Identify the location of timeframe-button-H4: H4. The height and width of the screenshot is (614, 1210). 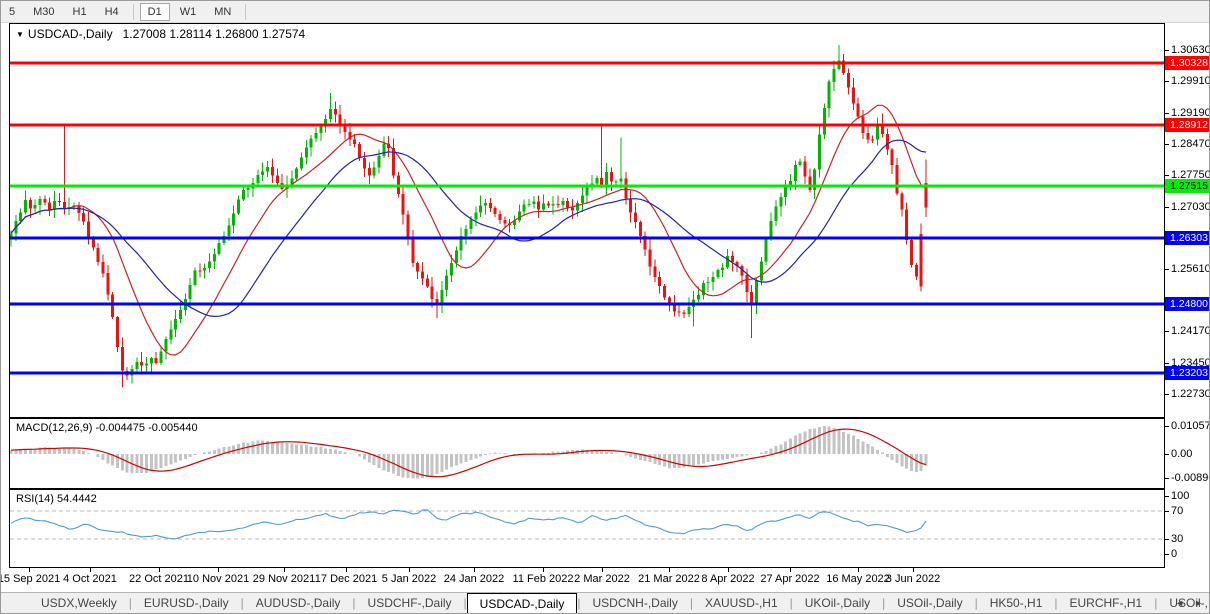
(111, 11).